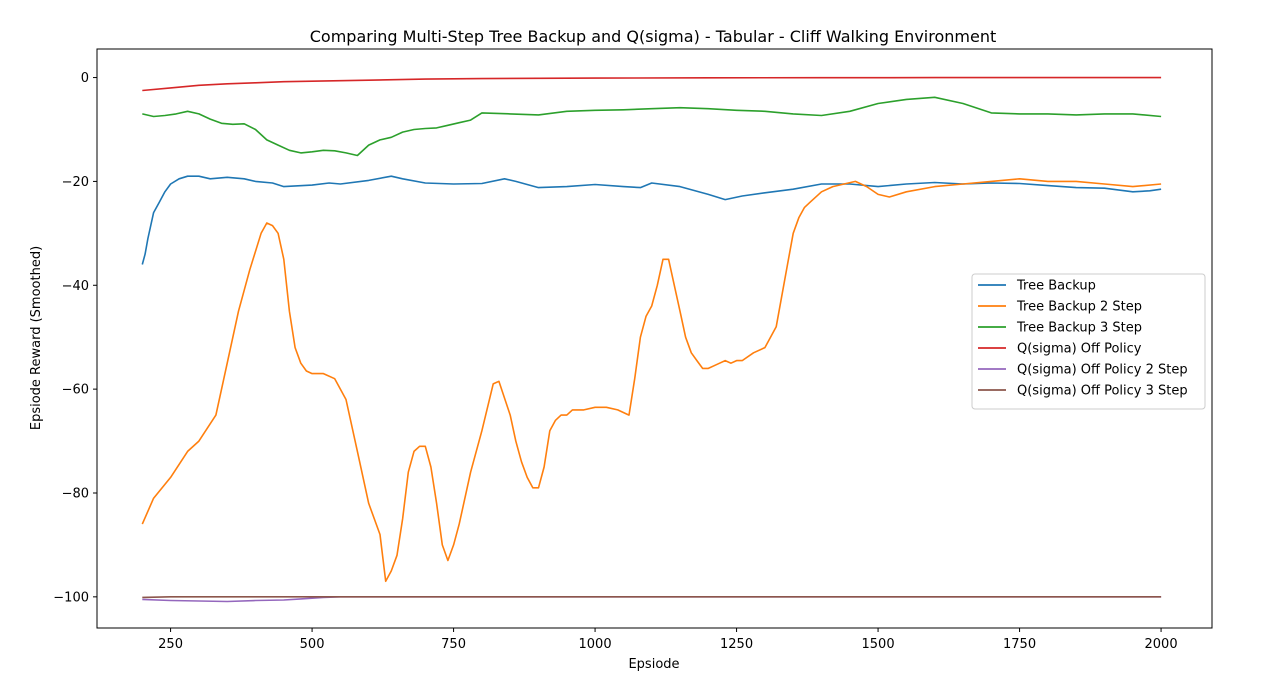 The height and width of the screenshot is (686, 1280). I want to click on x-tick-label: 2000, so click(1161, 644).